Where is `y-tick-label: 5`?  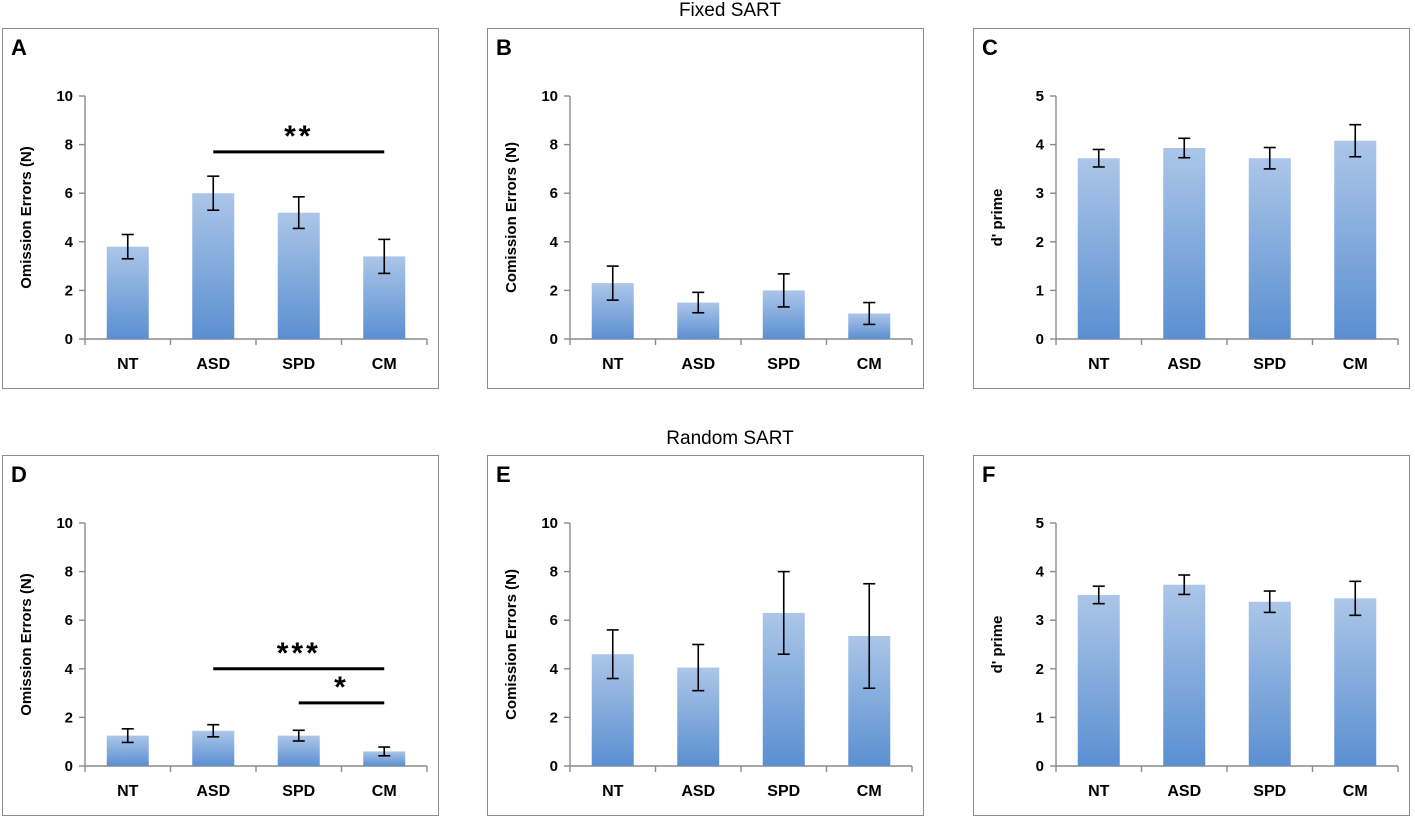 y-tick-label: 5 is located at coordinates (1040, 96).